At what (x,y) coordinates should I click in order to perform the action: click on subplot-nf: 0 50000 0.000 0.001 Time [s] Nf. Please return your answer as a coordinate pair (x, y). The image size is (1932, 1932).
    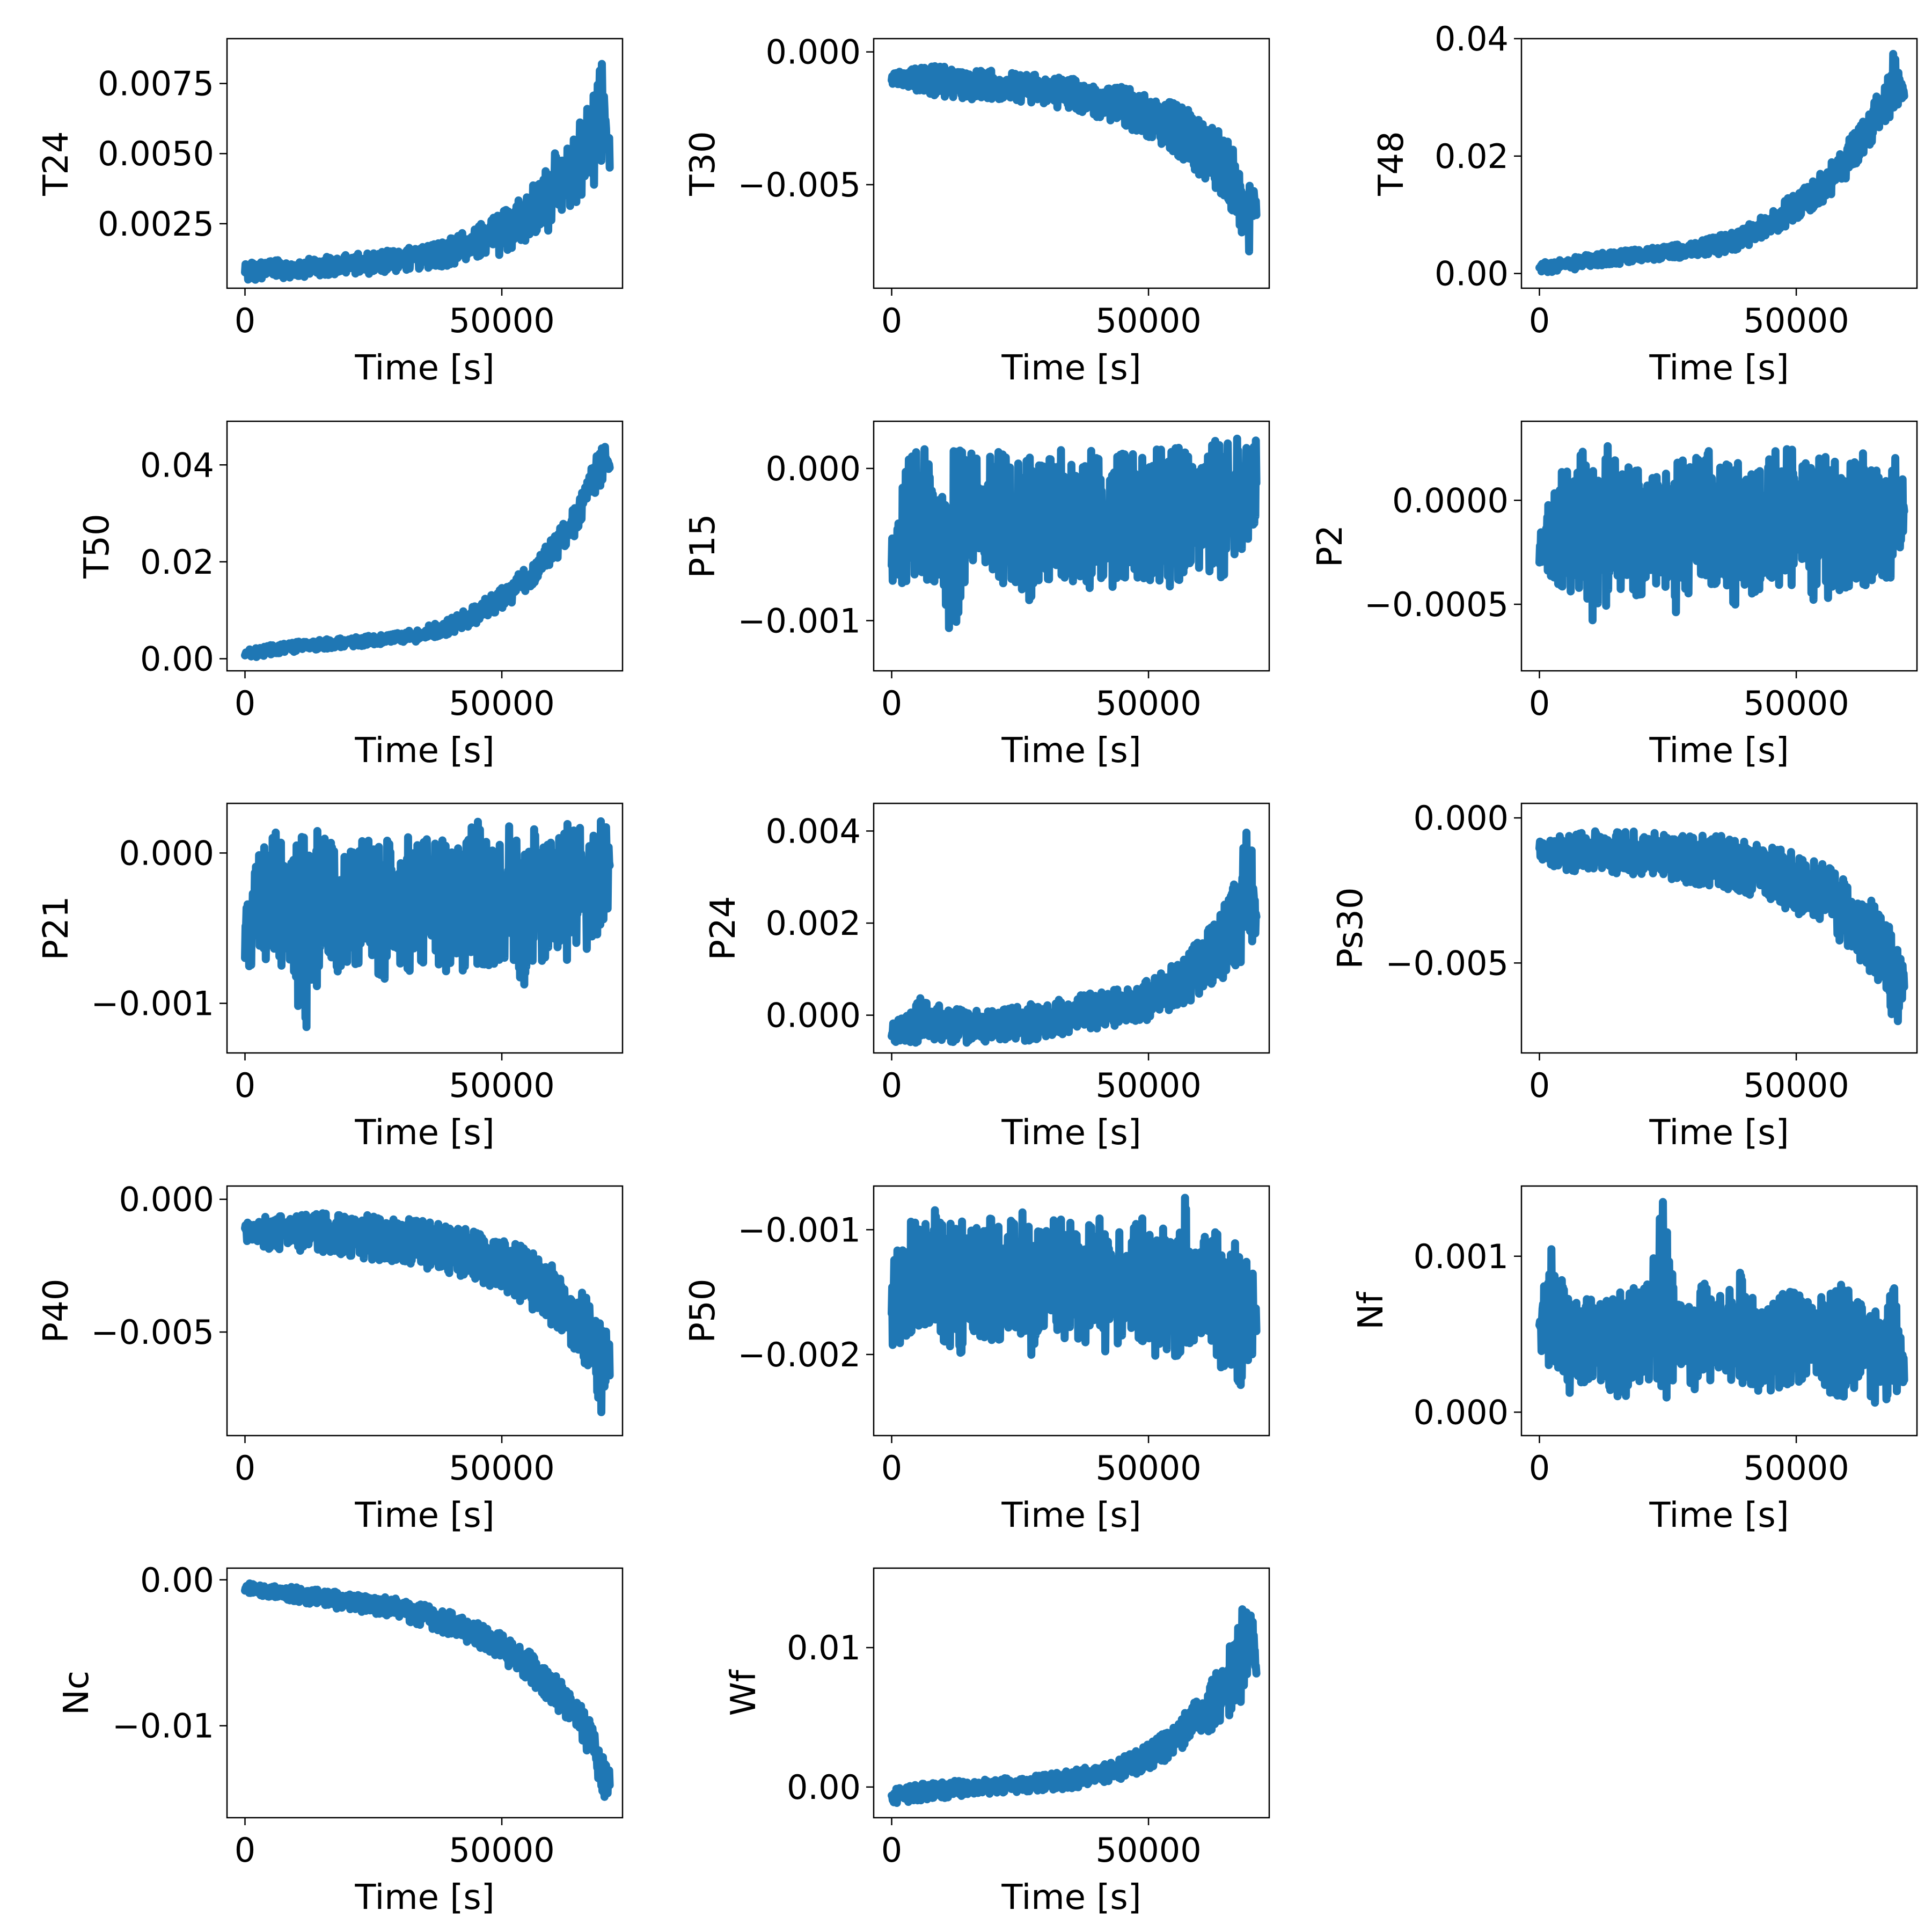
    Looking at the image, I should click on (1634, 1360).